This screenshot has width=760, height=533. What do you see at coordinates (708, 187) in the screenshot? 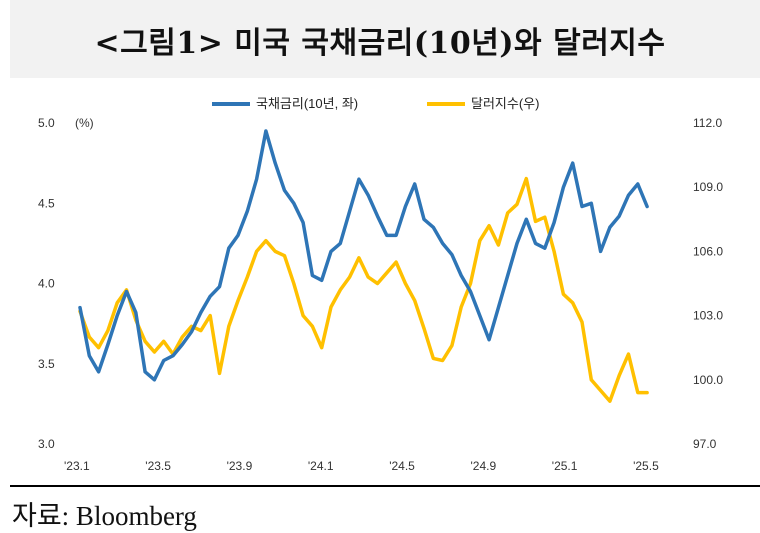
I see `right-tick-label: 109.0` at bounding box center [708, 187].